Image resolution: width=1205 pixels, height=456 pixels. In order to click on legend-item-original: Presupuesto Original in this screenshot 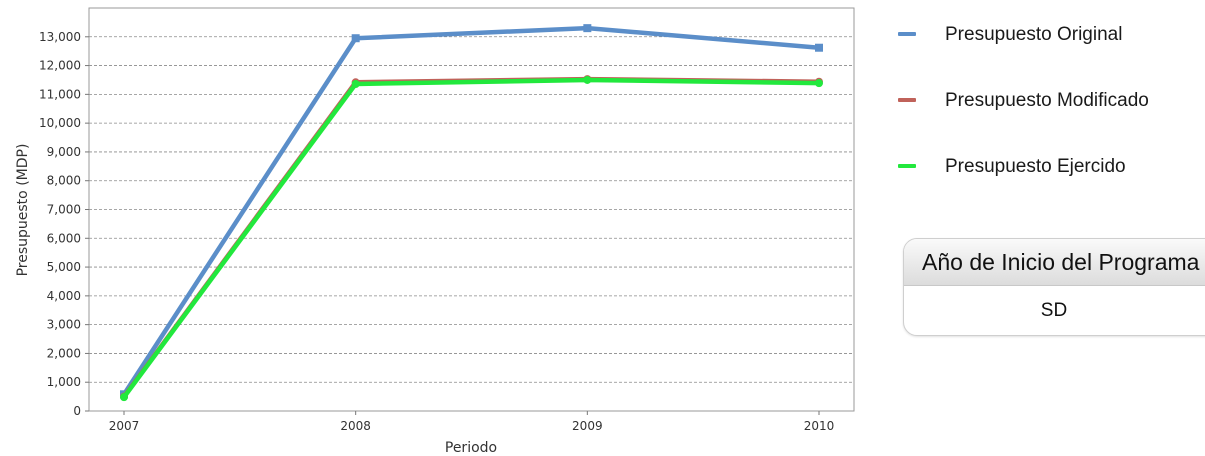, I will do `click(1048, 55)`.